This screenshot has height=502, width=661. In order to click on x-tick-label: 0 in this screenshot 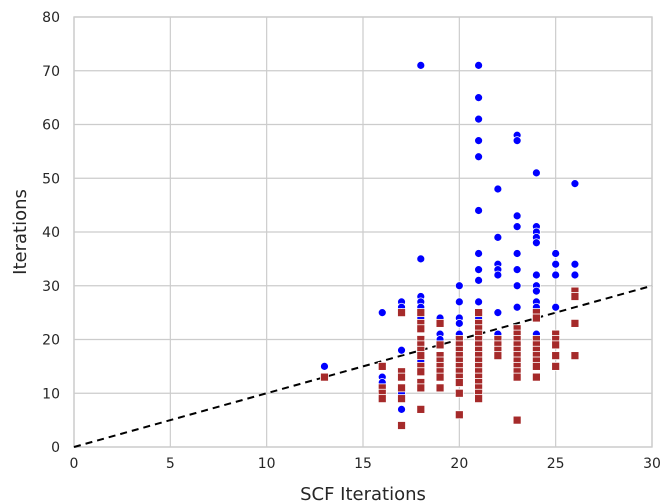, I will do `click(74, 464)`.